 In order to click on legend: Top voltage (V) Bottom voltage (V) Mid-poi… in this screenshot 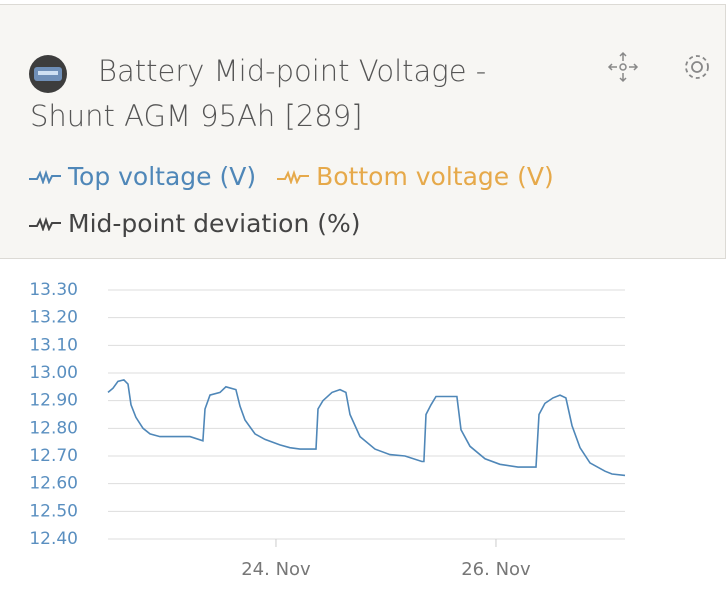, I will do `click(323, 200)`.